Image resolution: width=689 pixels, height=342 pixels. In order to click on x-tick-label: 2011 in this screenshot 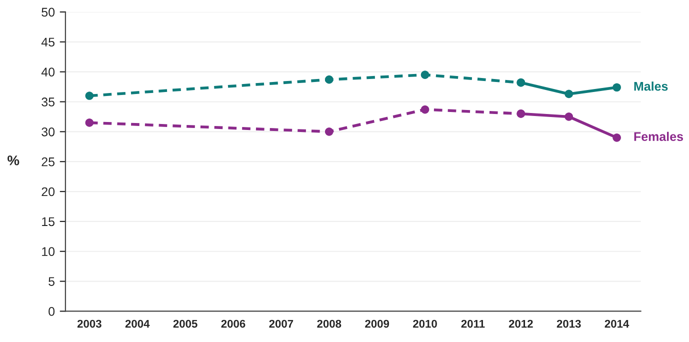, I will do `click(473, 324)`.